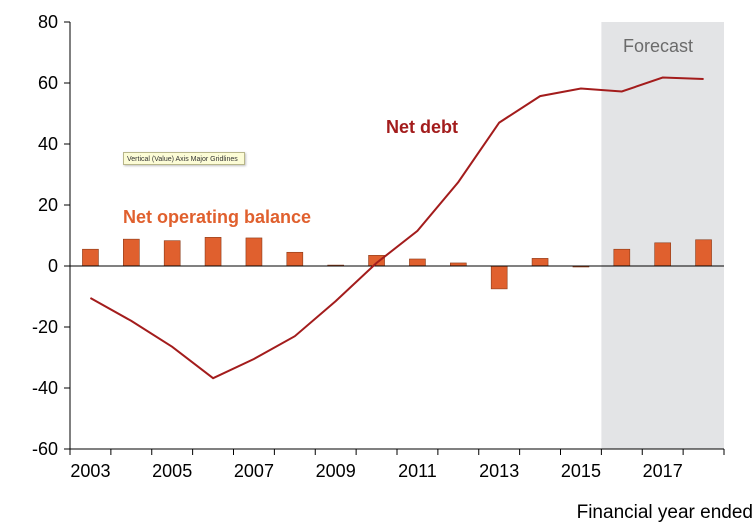 Image resolution: width=754 pixels, height=525 pixels. What do you see at coordinates (45, 449) in the screenshot?
I see `y-tick-label: -60` at bounding box center [45, 449].